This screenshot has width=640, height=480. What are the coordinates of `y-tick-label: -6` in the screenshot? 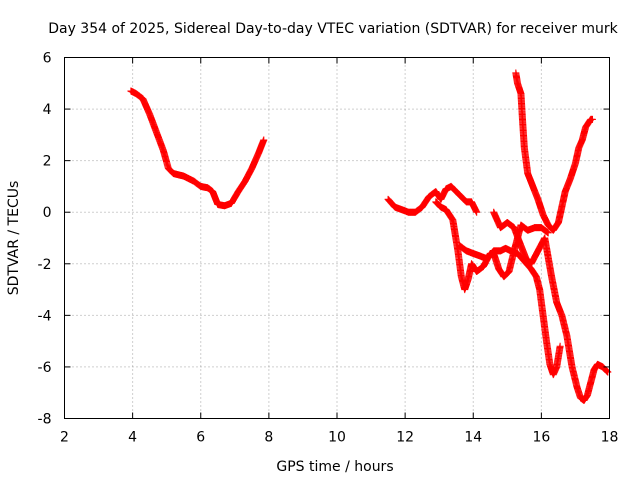 It's located at (45, 368).